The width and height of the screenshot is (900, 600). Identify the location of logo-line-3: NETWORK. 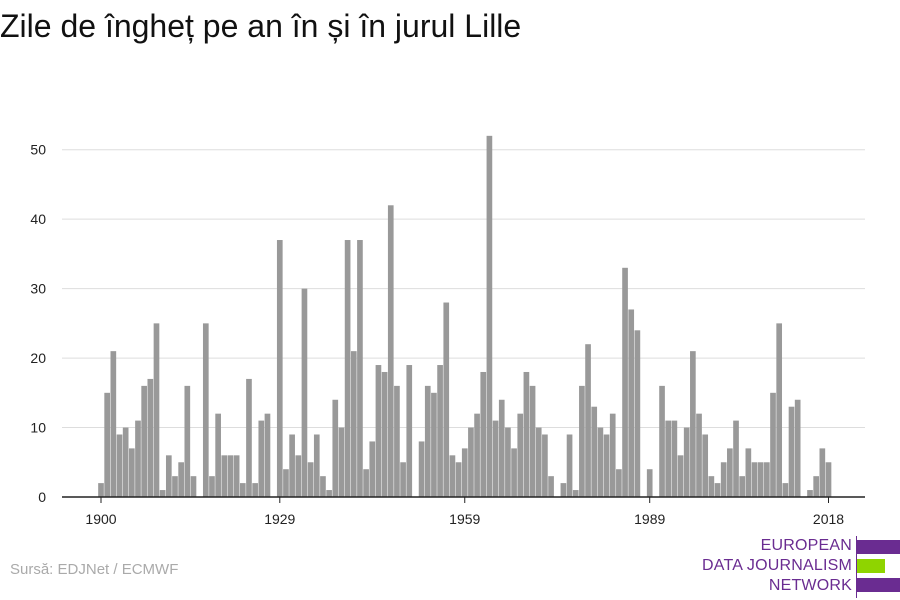
(810, 585).